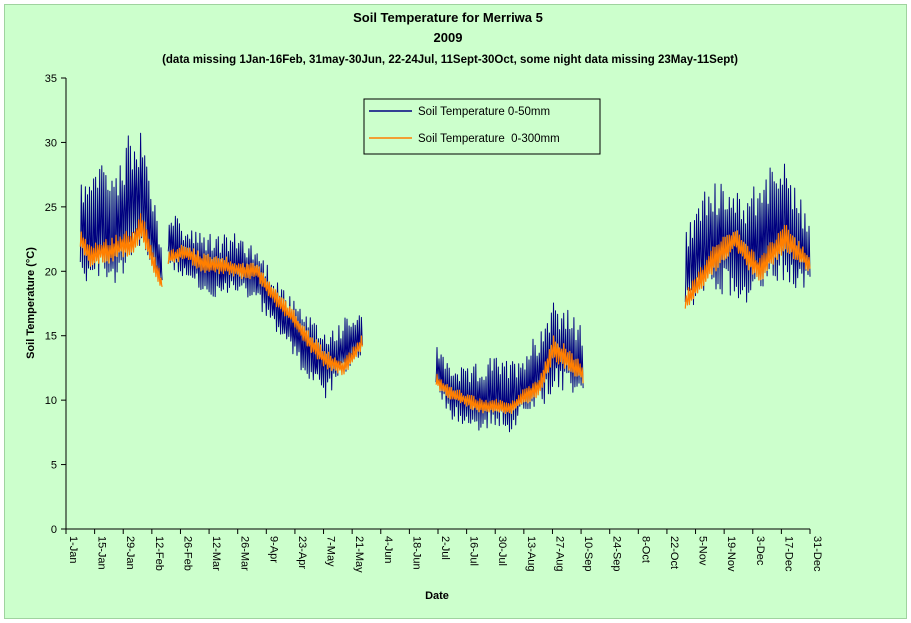 The width and height of the screenshot is (911, 623). Describe the element at coordinates (216, 553) in the screenshot. I see `x-tick-label: 12-Mar` at that location.